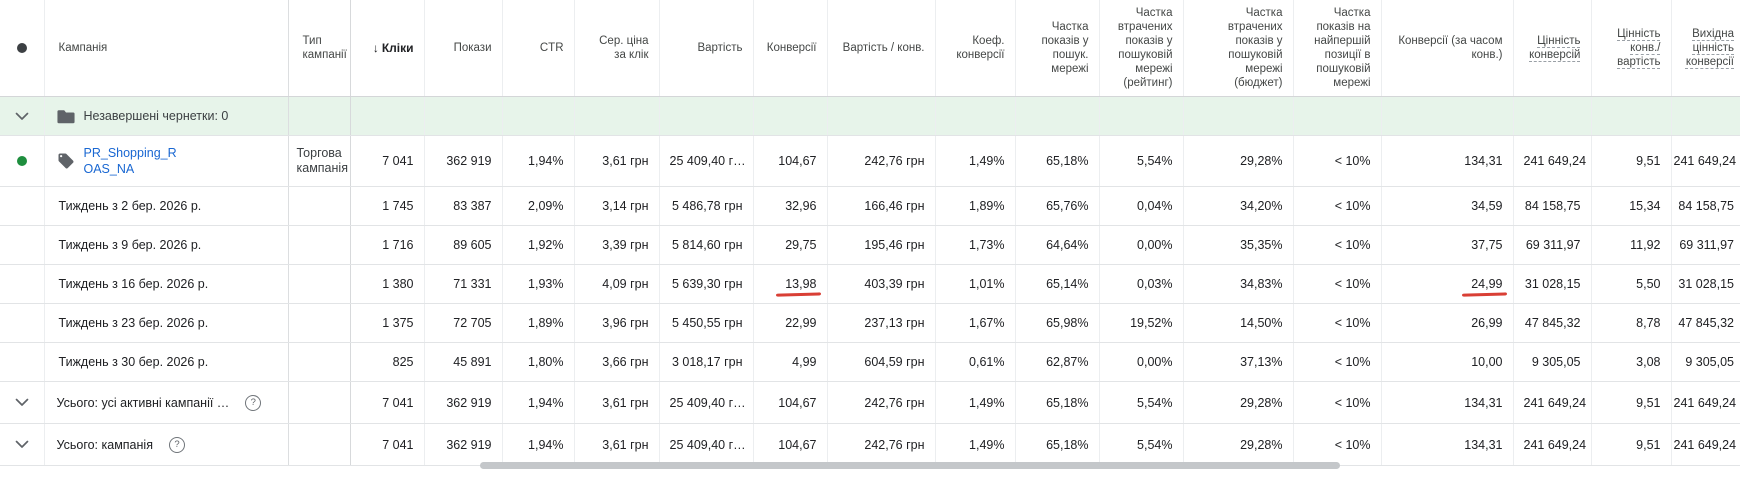  Describe the element at coordinates (1631, 444) in the screenshot. I see `cell-conv_value_per_cost: 9,51` at that location.